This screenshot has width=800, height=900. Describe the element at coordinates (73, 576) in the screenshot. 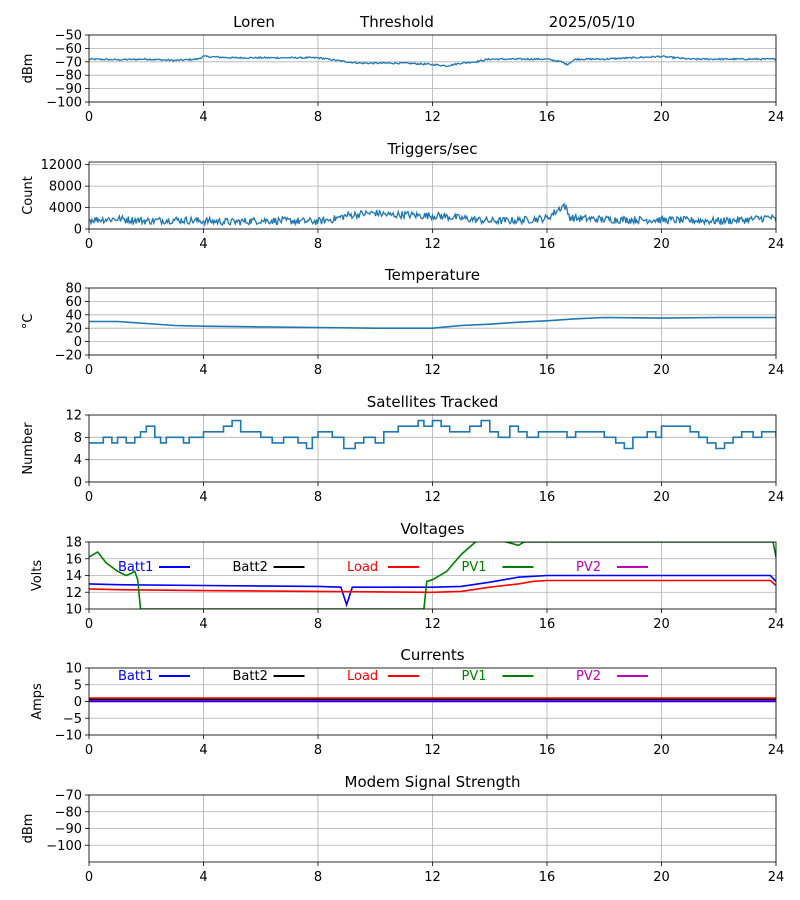

I see `y-tick-label: 14` at that location.